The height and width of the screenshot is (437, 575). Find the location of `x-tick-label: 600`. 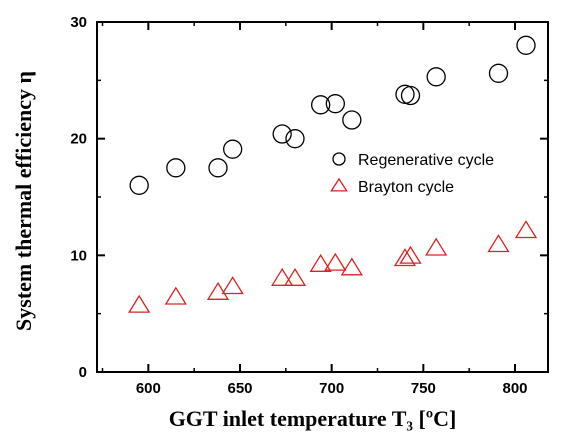

x-tick-label: 600 is located at coordinates (148, 388).